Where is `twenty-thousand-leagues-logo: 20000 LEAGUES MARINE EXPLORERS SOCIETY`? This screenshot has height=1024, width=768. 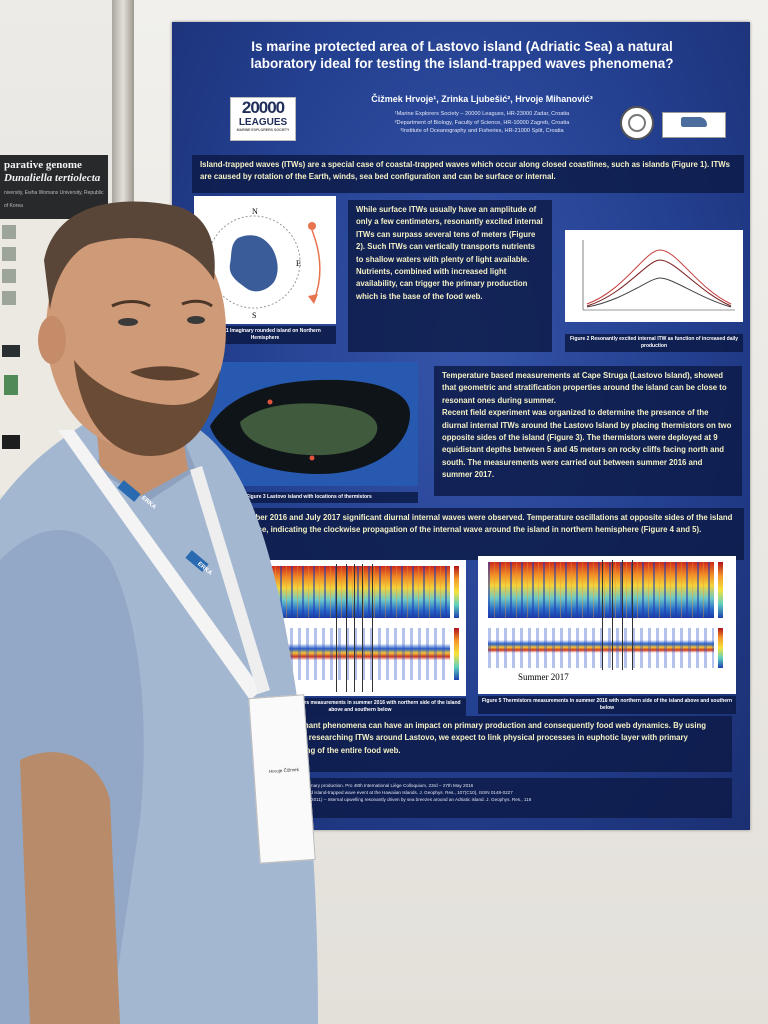 twenty-thousand-leagues-logo: 20000 LEAGUES MARINE EXPLORERS SOCIETY is located at coordinates (263, 119).